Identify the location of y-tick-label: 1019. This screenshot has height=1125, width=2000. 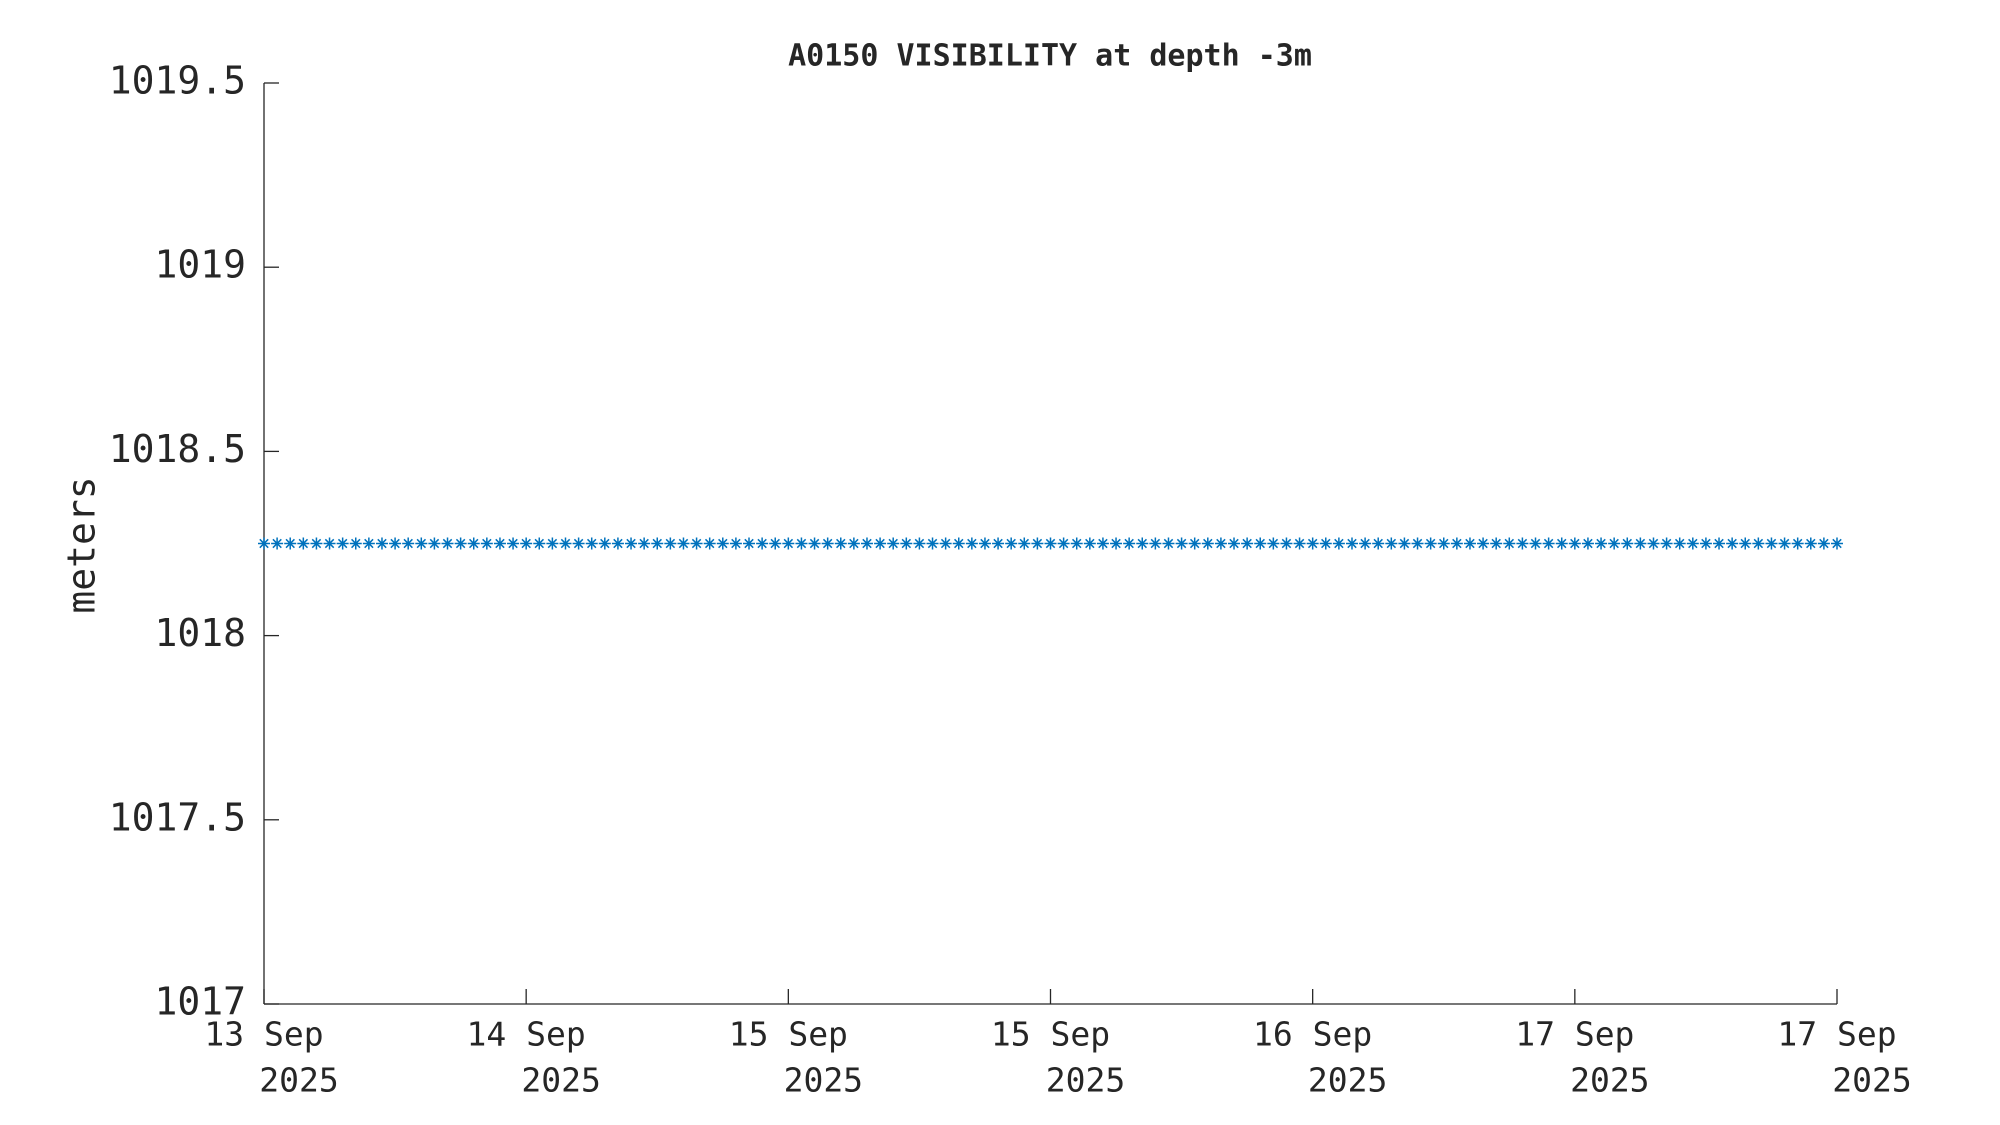
(200, 265).